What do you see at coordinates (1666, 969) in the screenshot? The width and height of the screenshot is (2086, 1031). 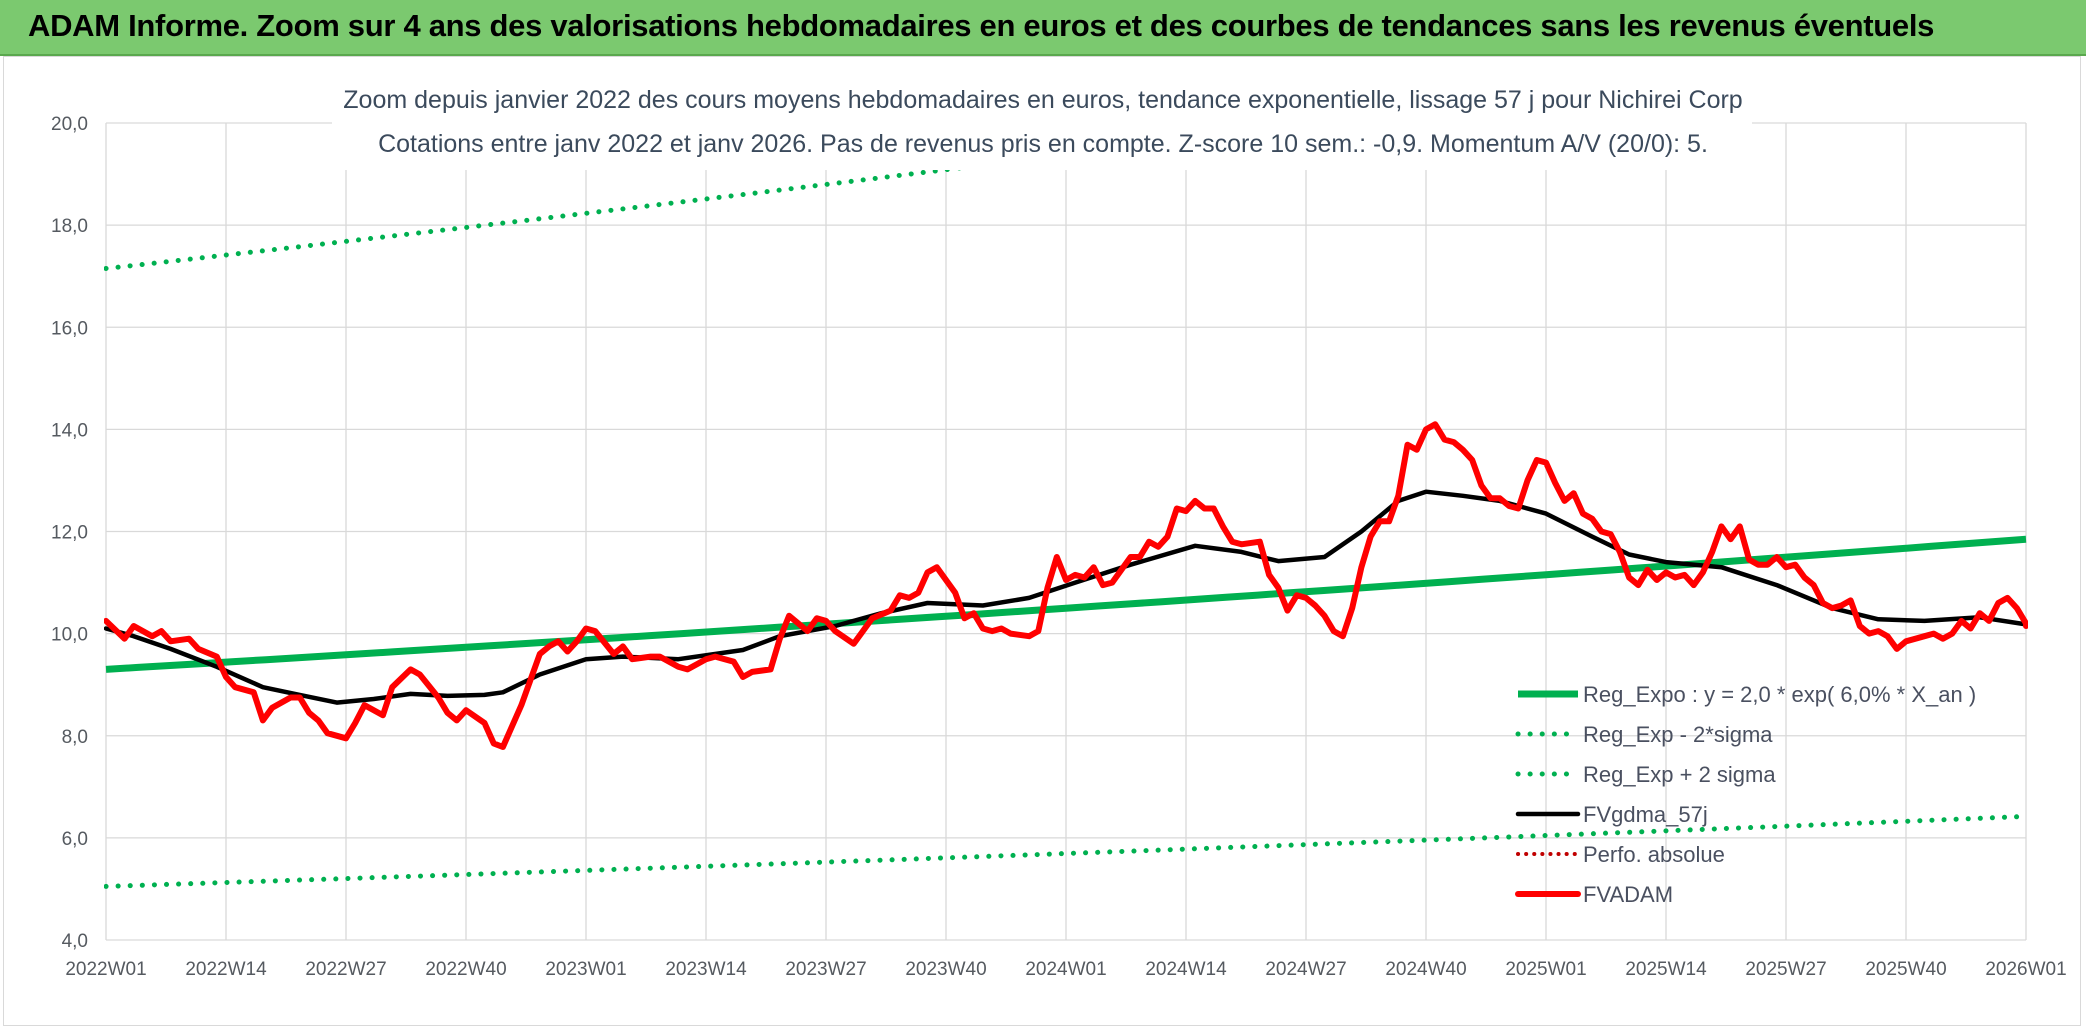 I see `x-tick-label: 2025W14` at bounding box center [1666, 969].